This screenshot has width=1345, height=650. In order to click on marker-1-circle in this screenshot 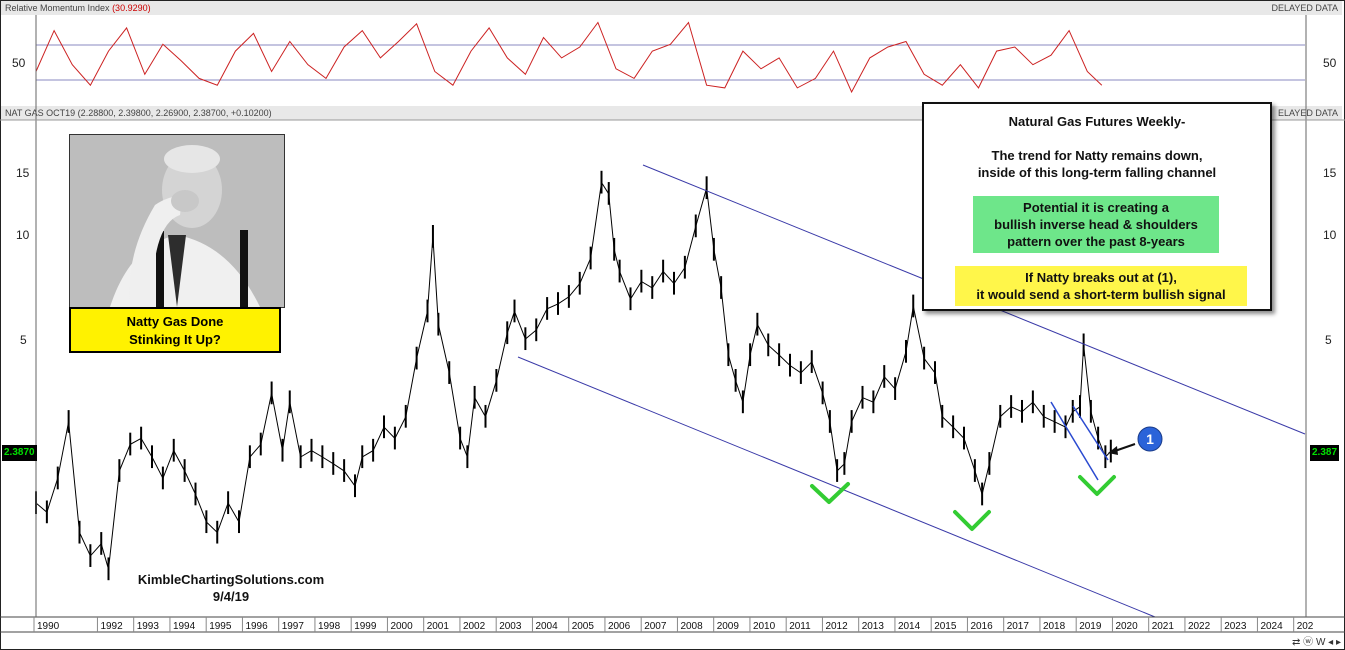, I will do `click(1150, 439)`.